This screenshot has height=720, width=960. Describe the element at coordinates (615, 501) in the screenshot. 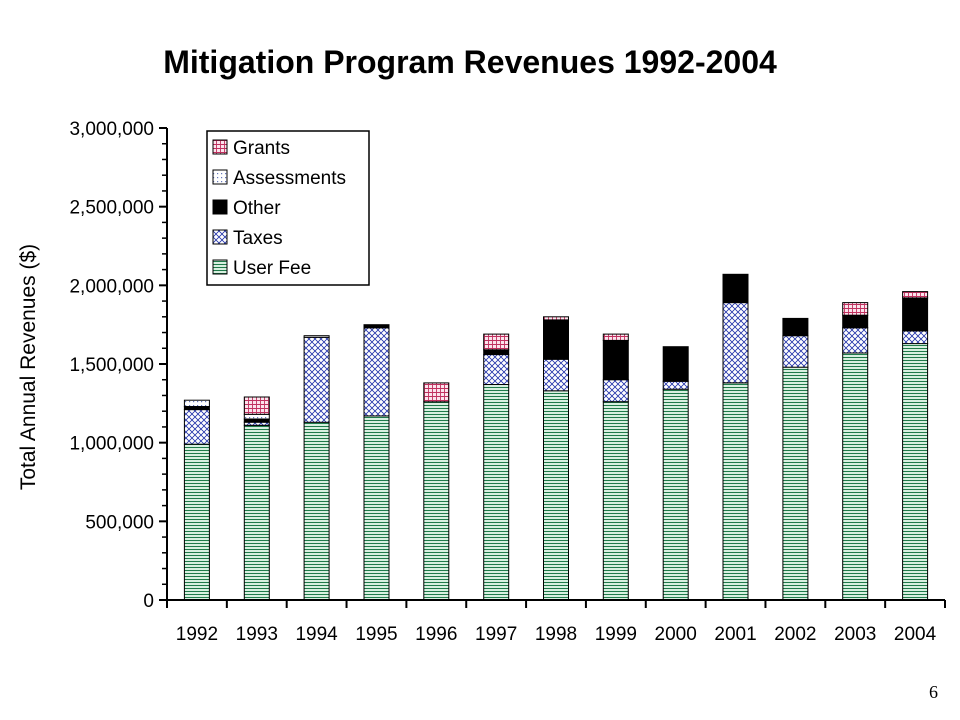

I see `bar-1999-user-fee` at that location.